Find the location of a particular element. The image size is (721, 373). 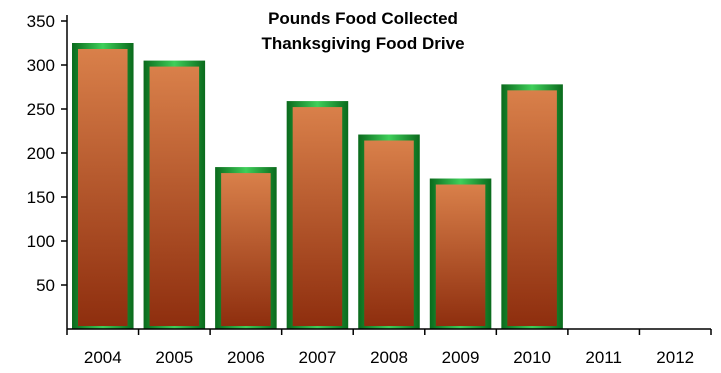

y-tick-label: 150 is located at coordinates (41, 197).